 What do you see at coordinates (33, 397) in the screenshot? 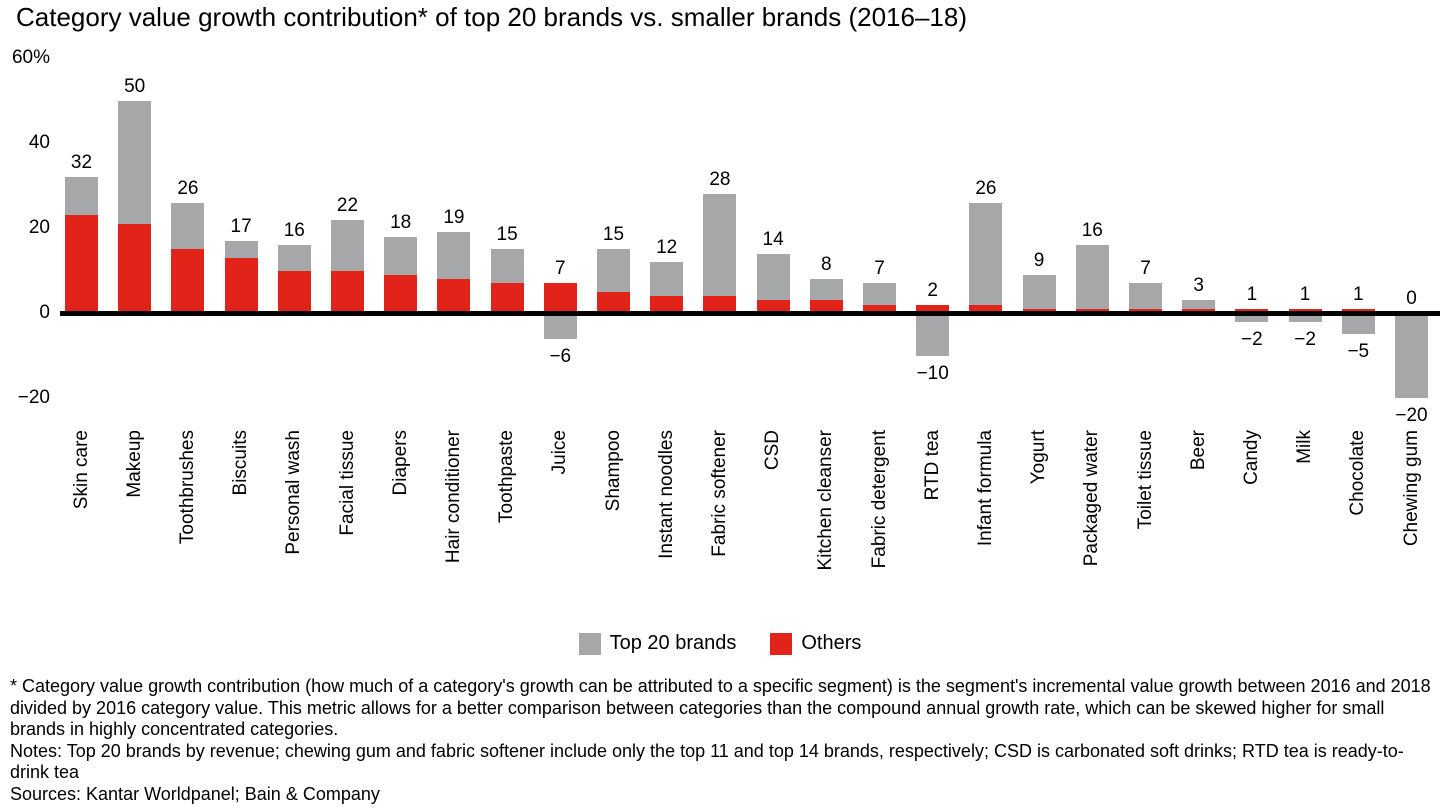
I see `y-axis-tick-label: −20` at bounding box center [33, 397].